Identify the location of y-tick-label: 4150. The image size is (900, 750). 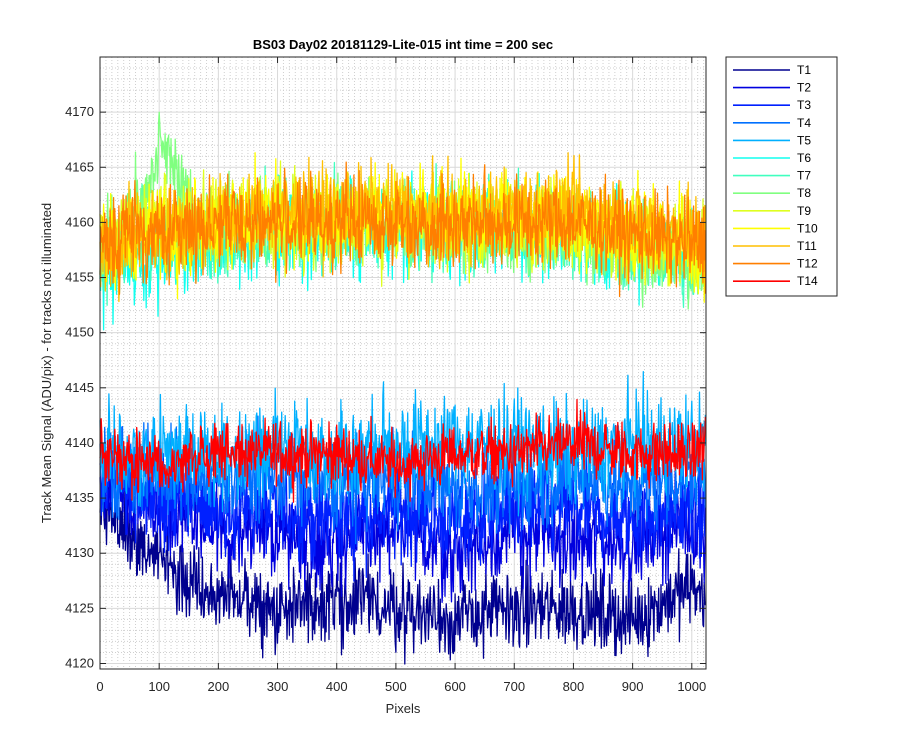
(79, 332).